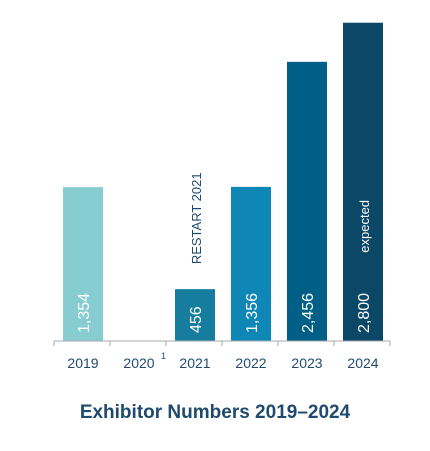 This screenshot has width=430, height=451. What do you see at coordinates (196, 218) in the screenshot?
I see `annotation-restart: RESTART 2021` at bounding box center [196, 218].